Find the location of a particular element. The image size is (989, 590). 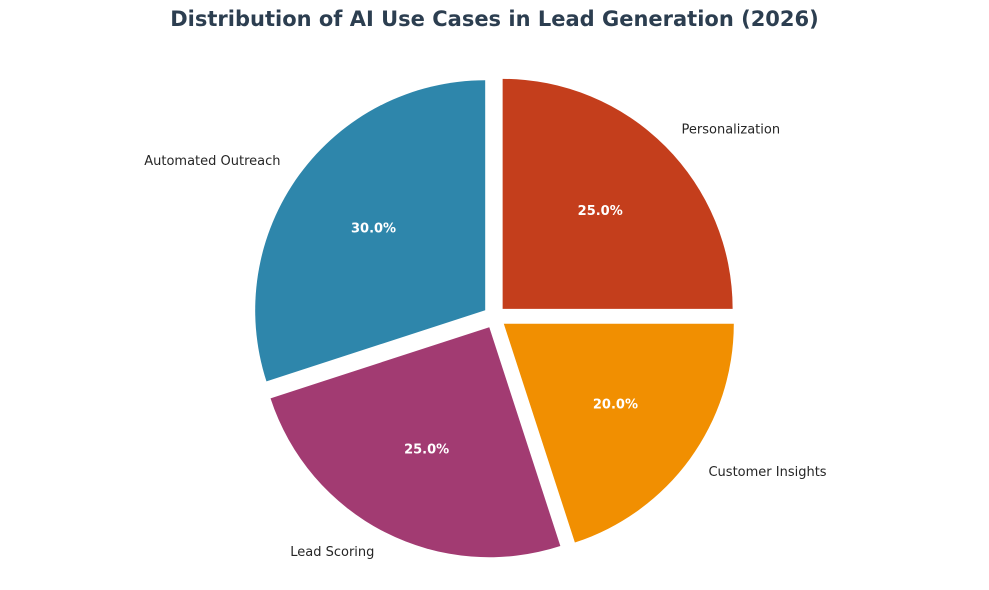

slice-label: Customer Insights is located at coordinates (767, 472).